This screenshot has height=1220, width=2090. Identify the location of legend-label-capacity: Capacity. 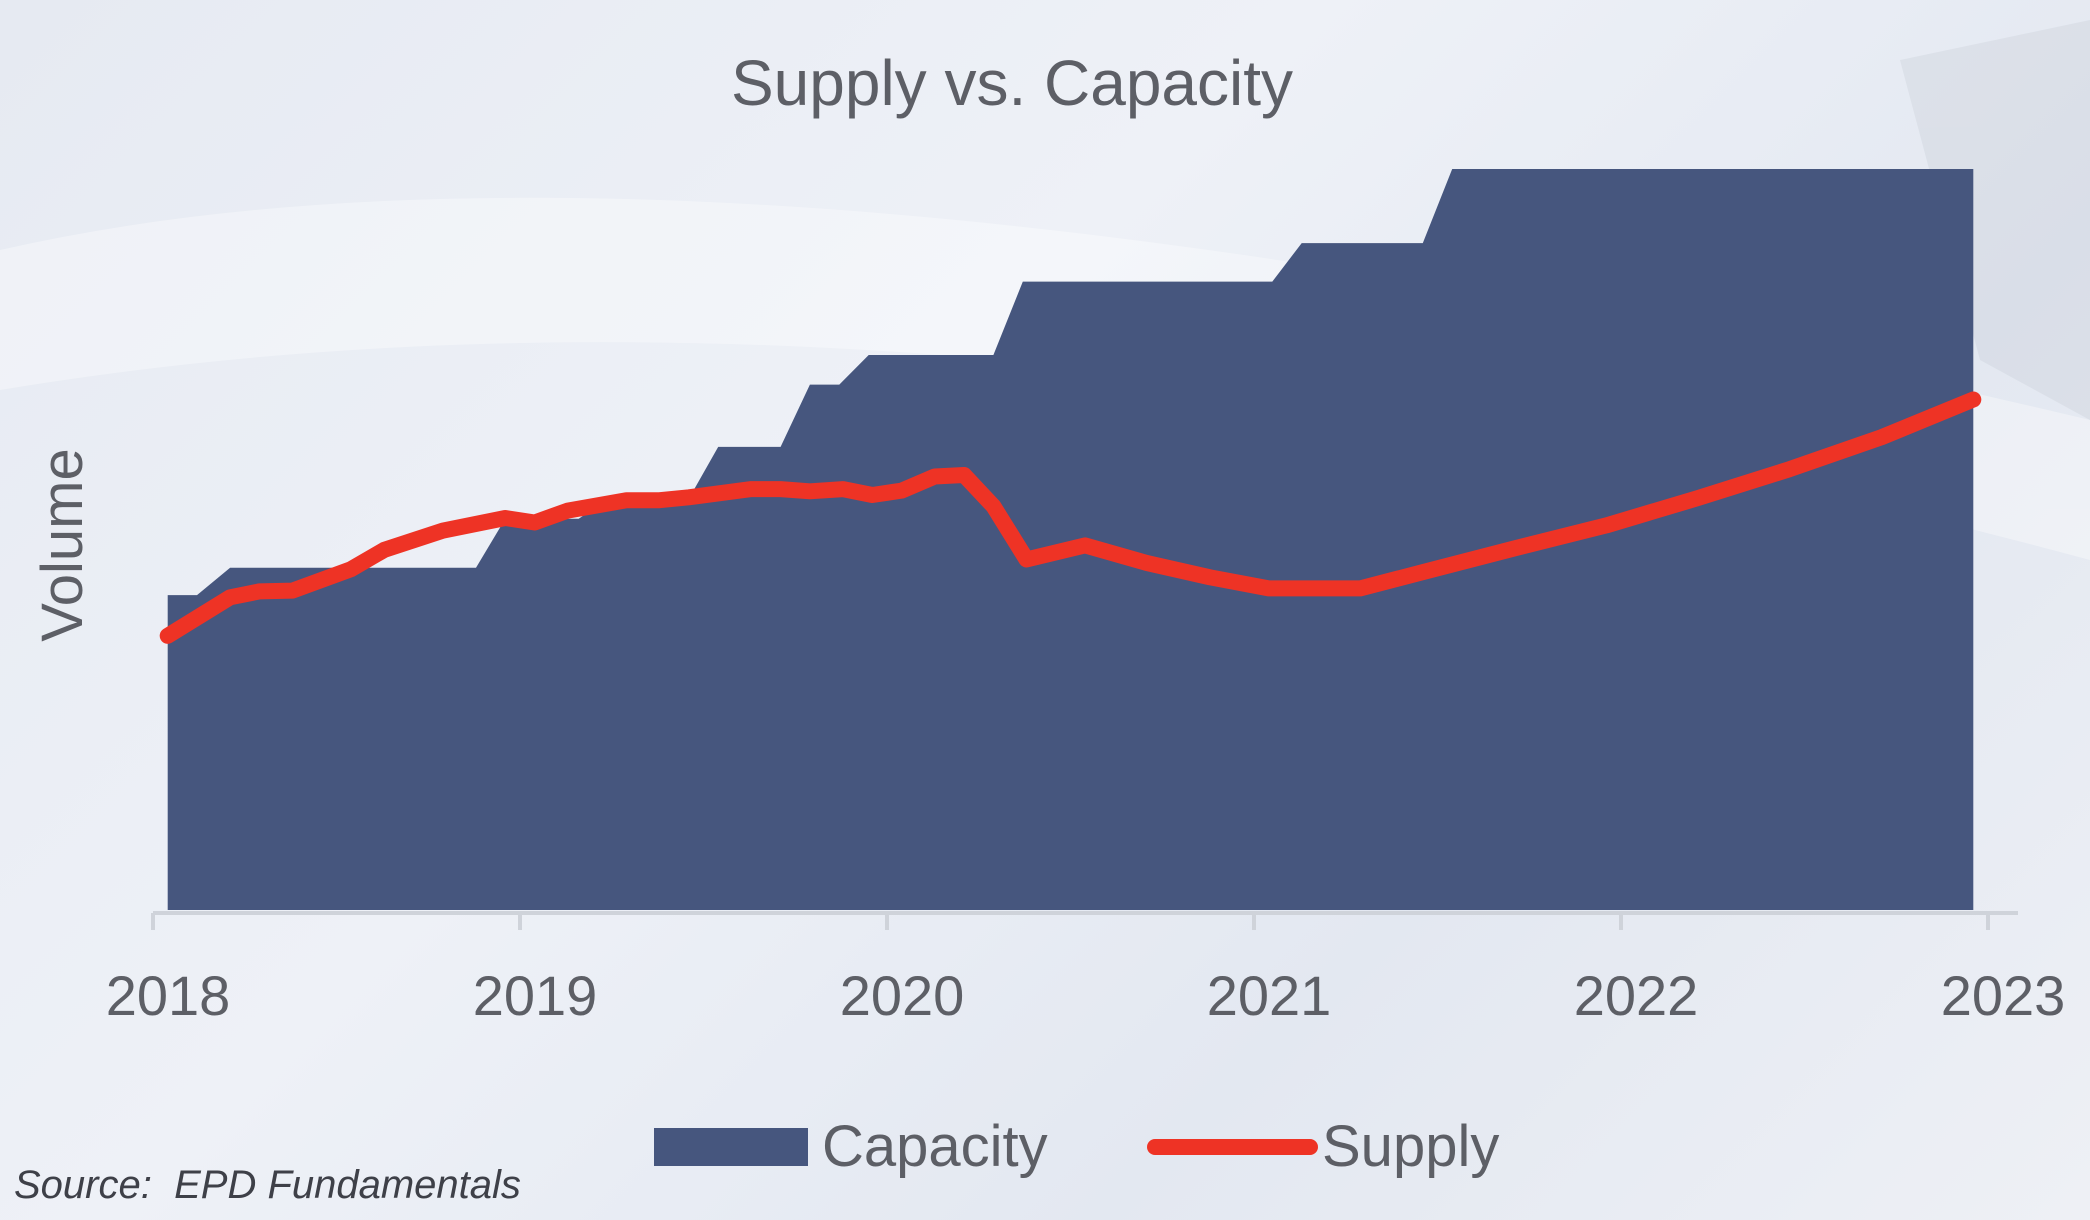
(935, 1146).